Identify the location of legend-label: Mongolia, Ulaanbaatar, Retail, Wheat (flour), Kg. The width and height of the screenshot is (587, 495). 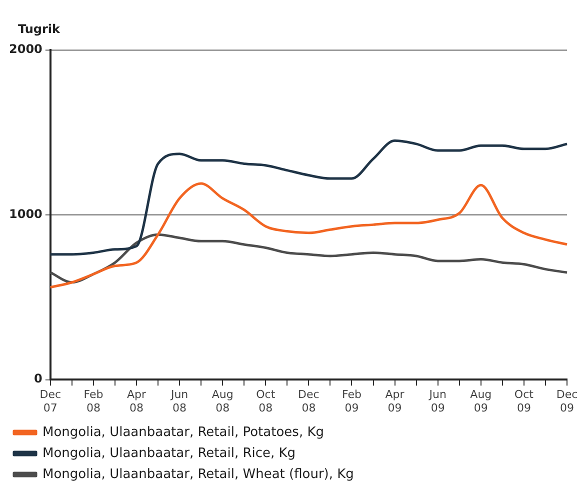
(198, 474).